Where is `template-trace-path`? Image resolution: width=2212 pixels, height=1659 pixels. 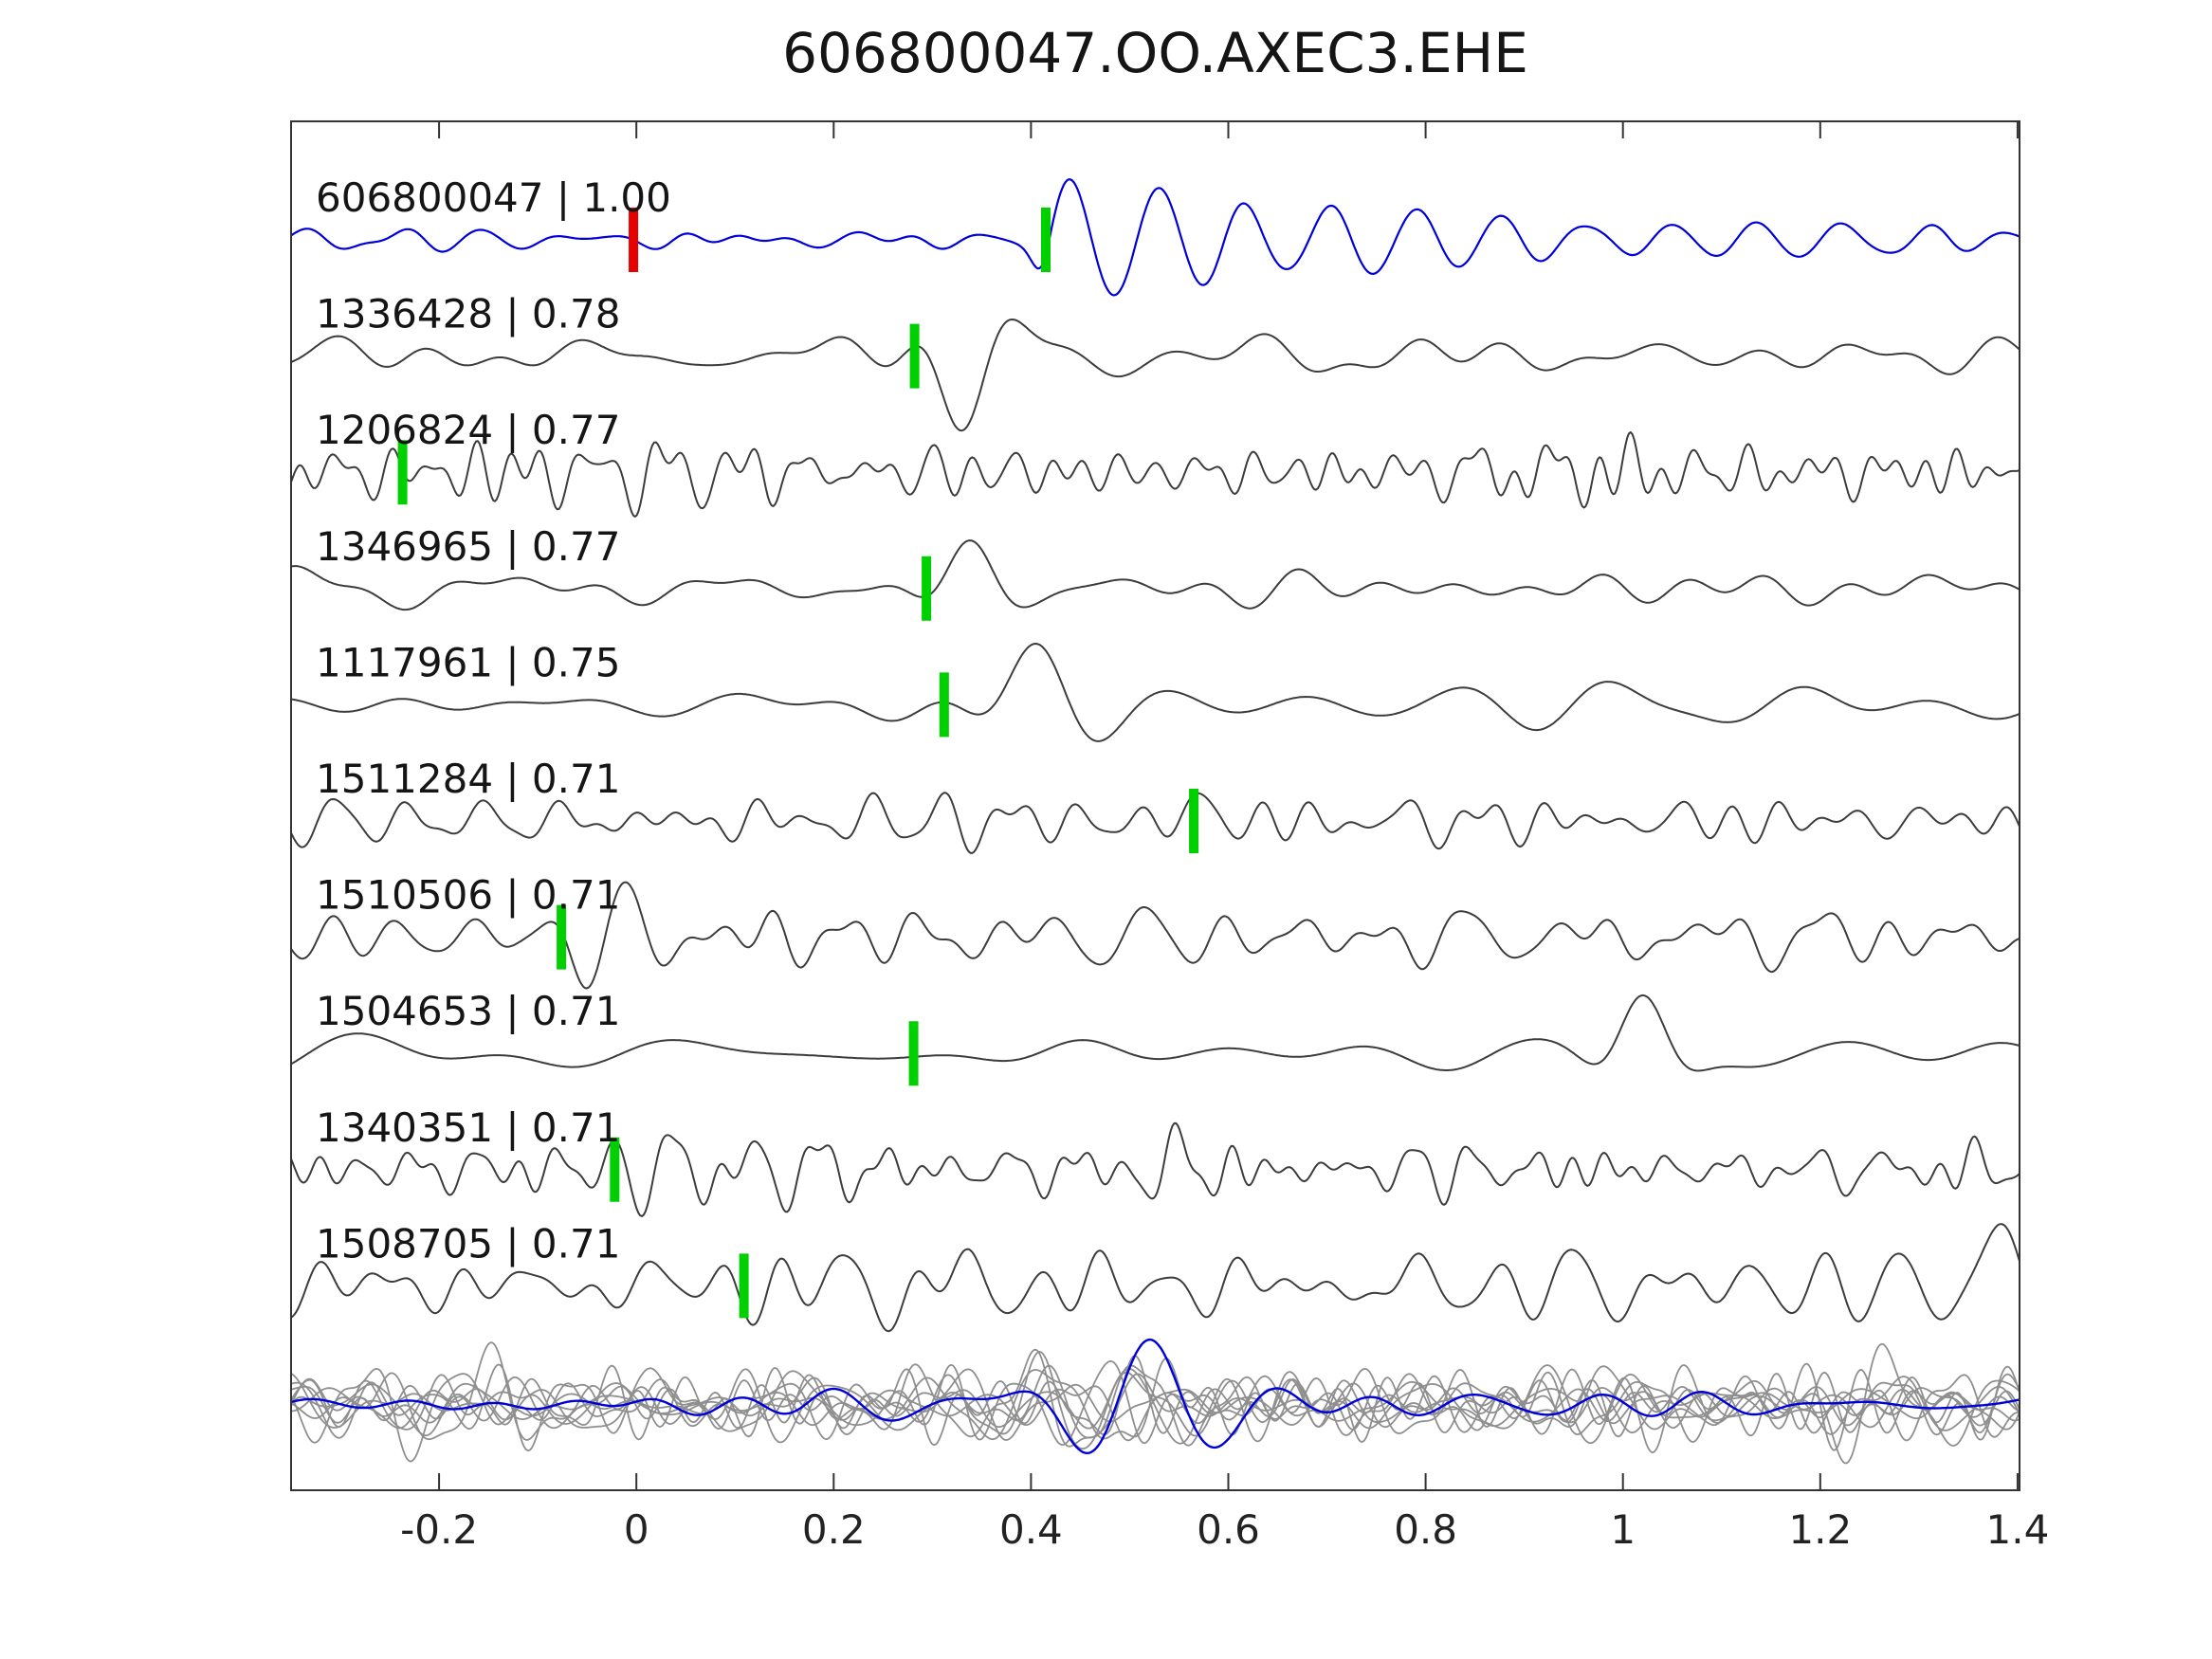 template-trace-path is located at coordinates (1155, 237).